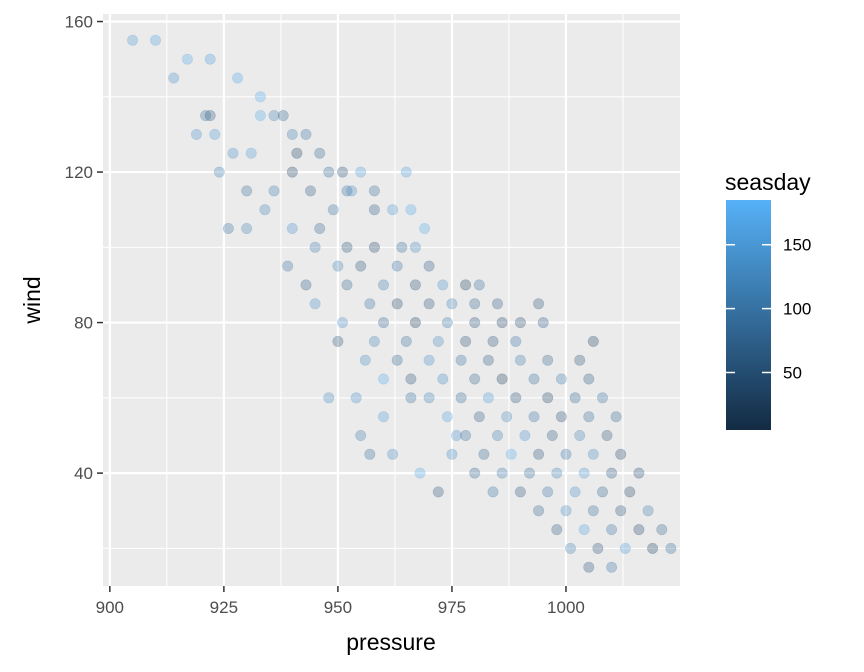 Image resolution: width=864 pixels, height=672 pixels. I want to click on y-tick-label: 160, so click(79, 22).